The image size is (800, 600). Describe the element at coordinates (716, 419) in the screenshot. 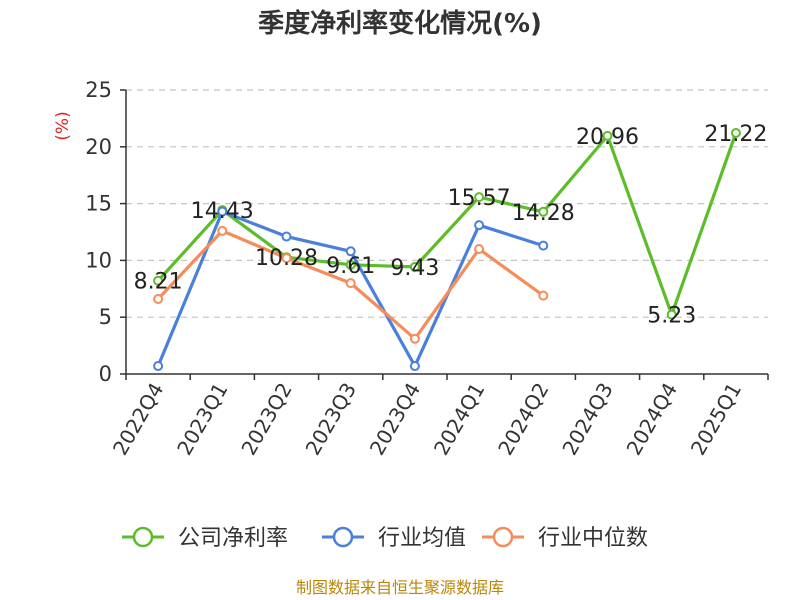

I see `x-tick-label: 2025Q1` at that location.